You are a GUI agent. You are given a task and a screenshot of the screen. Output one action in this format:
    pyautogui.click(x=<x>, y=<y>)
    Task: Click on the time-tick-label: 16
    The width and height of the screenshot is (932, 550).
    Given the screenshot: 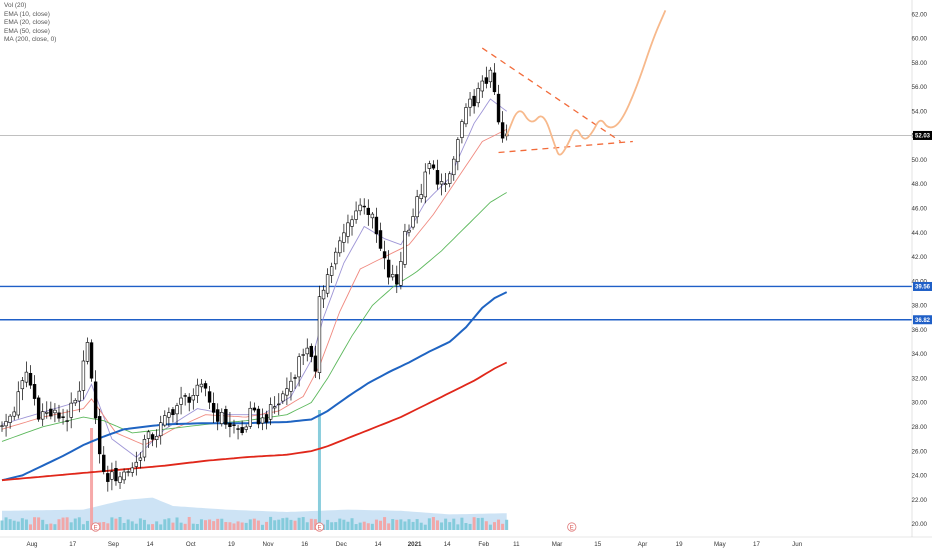 What is the action you would take?
    pyautogui.click(x=304, y=544)
    